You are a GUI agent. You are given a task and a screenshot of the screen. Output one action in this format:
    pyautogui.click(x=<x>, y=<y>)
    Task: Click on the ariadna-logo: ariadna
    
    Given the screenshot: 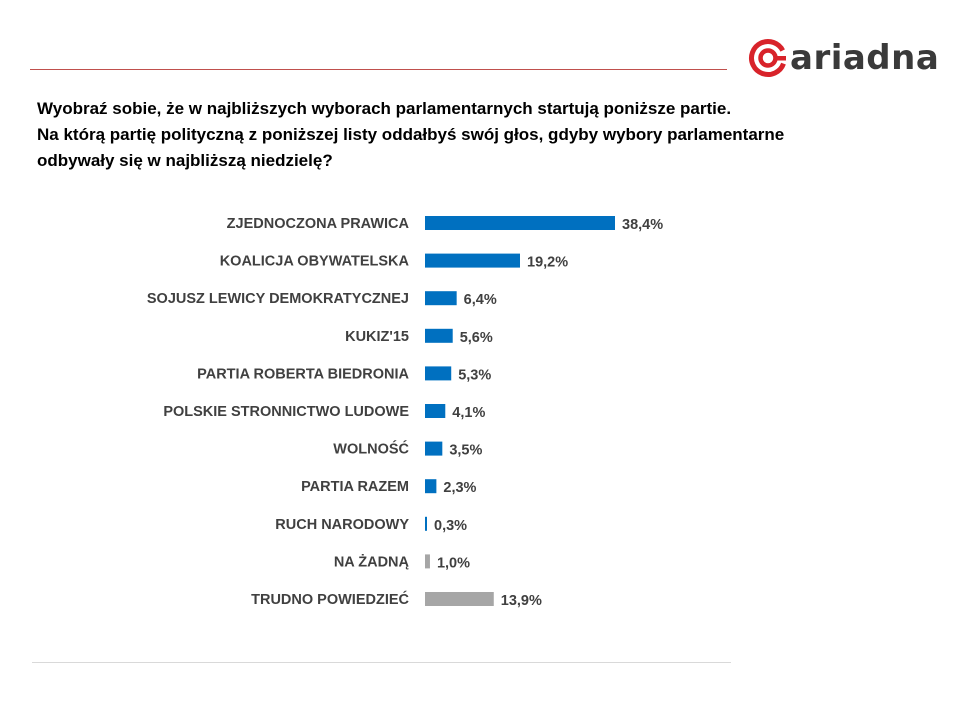 What is the action you would take?
    pyautogui.click(x=843, y=58)
    